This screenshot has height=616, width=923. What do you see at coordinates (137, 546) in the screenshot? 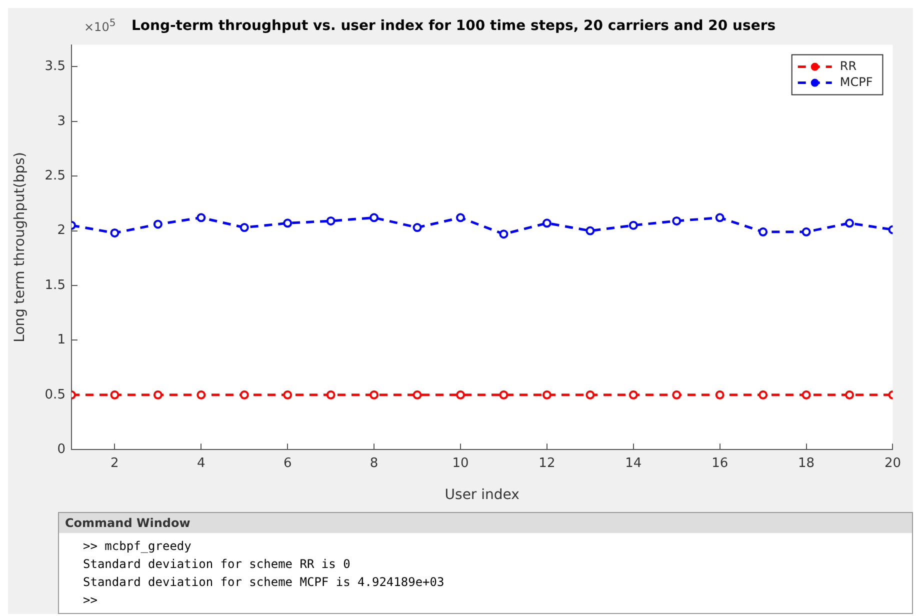
I see `text: >> mcbpf_greedy` at bounding box center [137, 546].